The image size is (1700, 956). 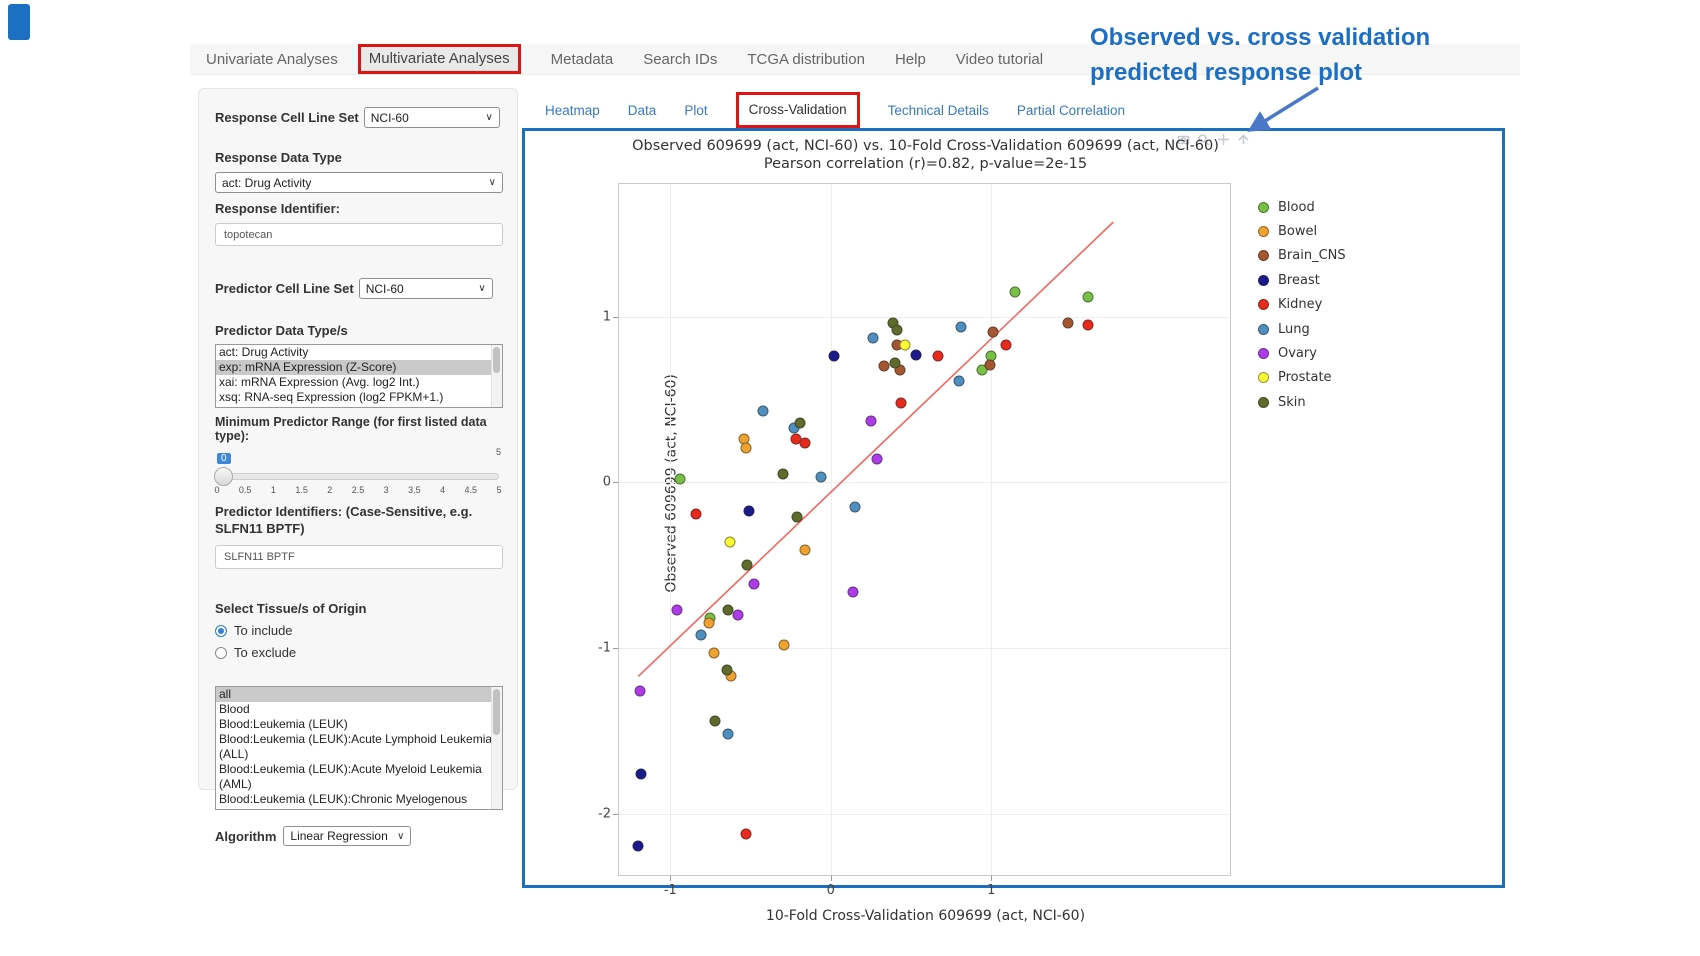 What do you see at coordinates (386, 490) in the screenshot?
I see `slider-tick-label: 3` at bounding box center [386, 490].